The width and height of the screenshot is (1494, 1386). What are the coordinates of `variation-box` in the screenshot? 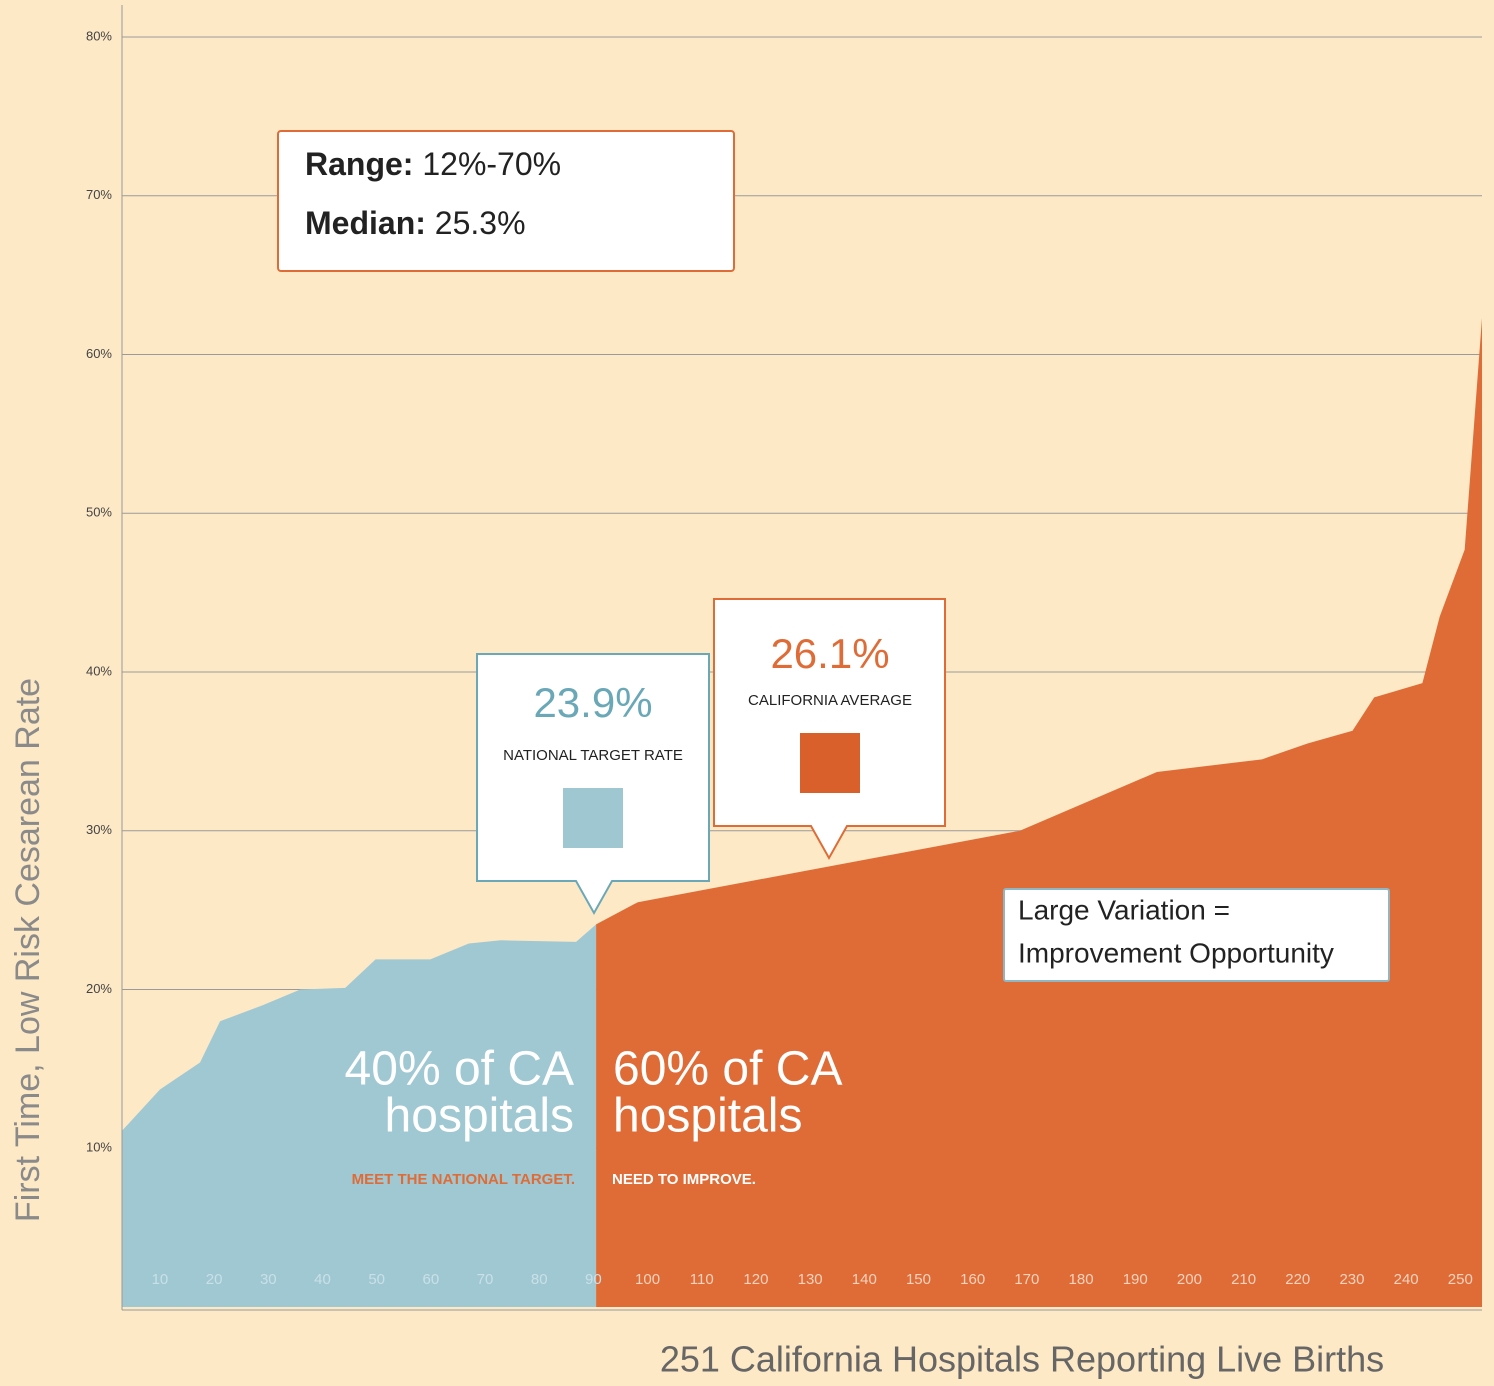 It's located at (1196, 935).